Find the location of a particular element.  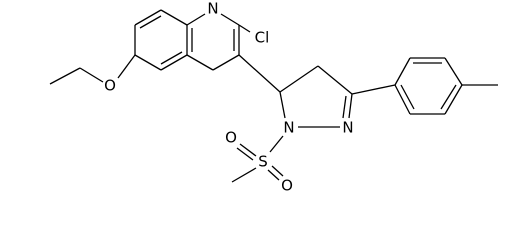

atom-label: Cl is located at coordinates (262, 38).